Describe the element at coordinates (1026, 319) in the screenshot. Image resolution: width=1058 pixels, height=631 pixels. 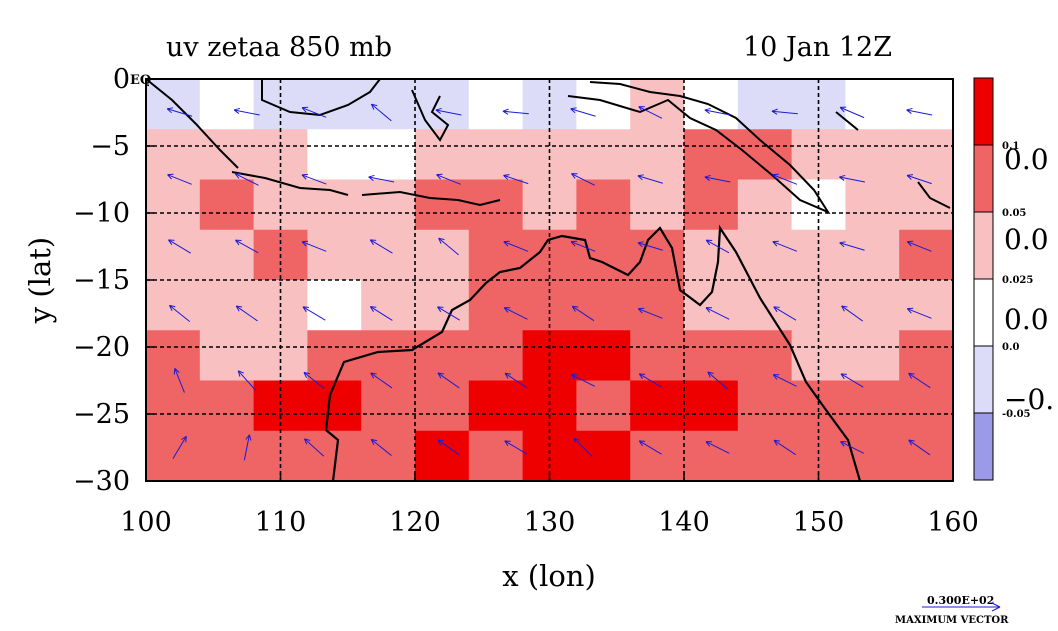
I see `colorbar-big-label: 0.0` at that location.